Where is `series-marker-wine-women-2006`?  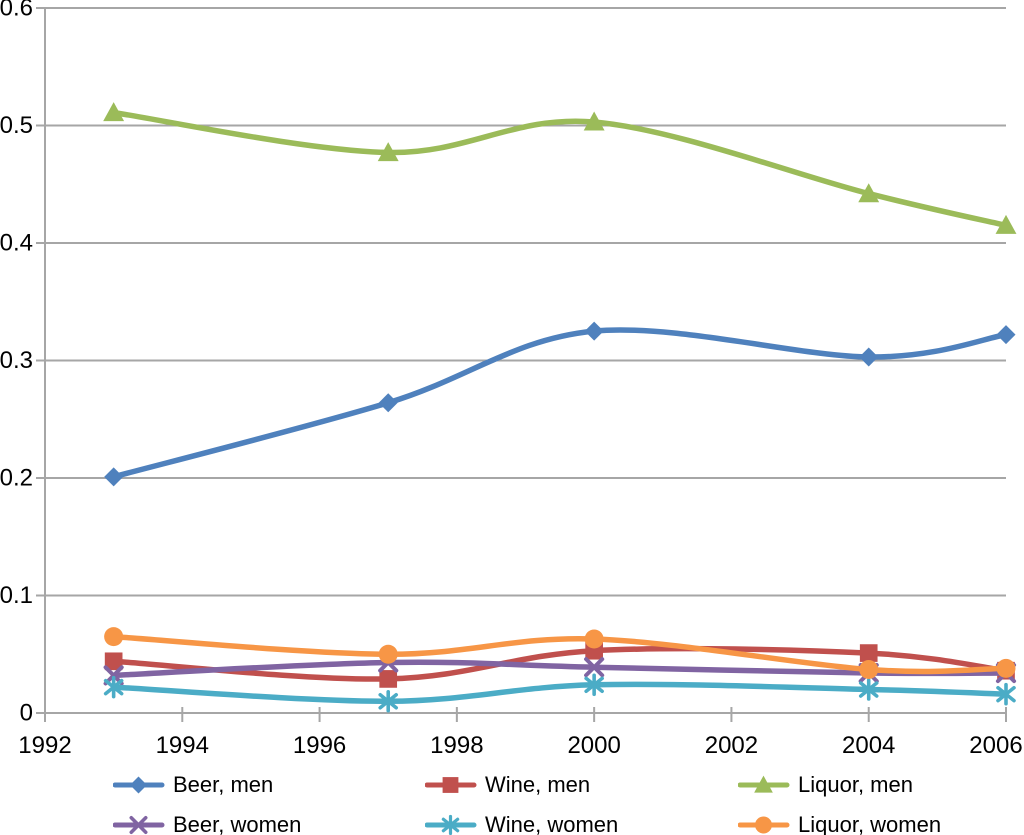
series-marker-wine-women-2006 is located at coordinates (1006, 694).